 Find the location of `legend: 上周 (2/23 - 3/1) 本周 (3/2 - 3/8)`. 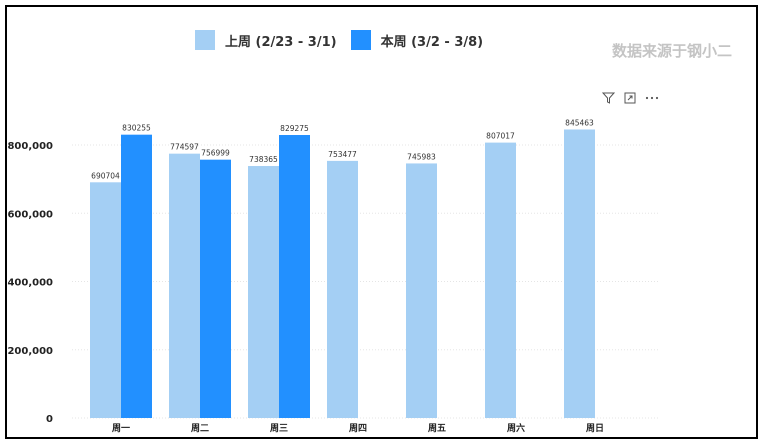

legend: 上周 (2/23 - 3/1) 本周 (3/2 - 3/8) is located at coordinates (346, 40).